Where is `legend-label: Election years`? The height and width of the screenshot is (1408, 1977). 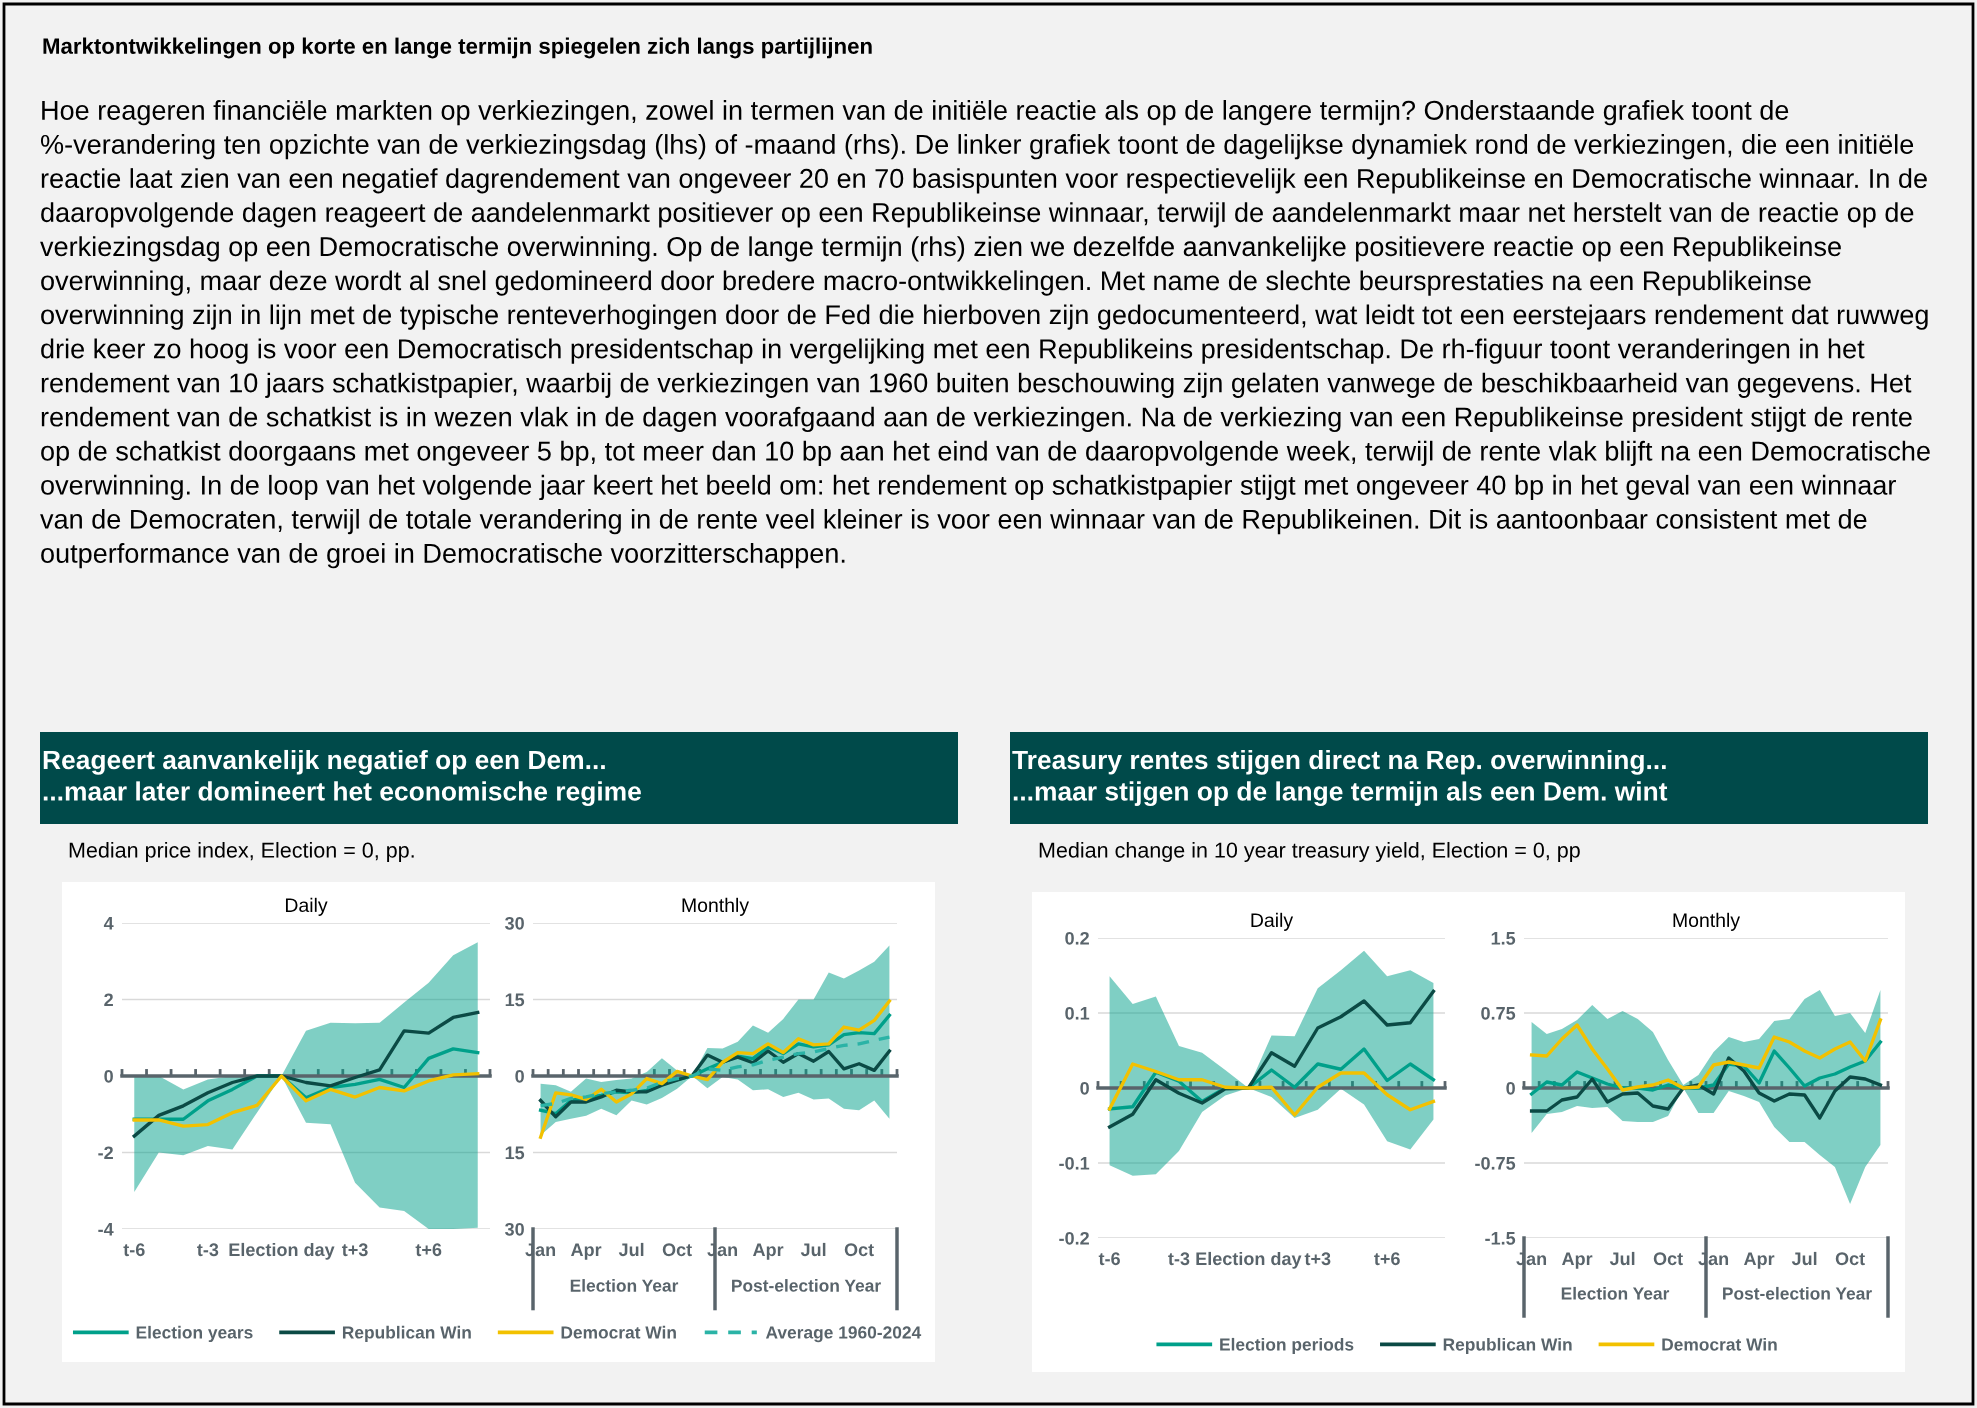 legend-label: Election years is located at coordinates (194, 1334).